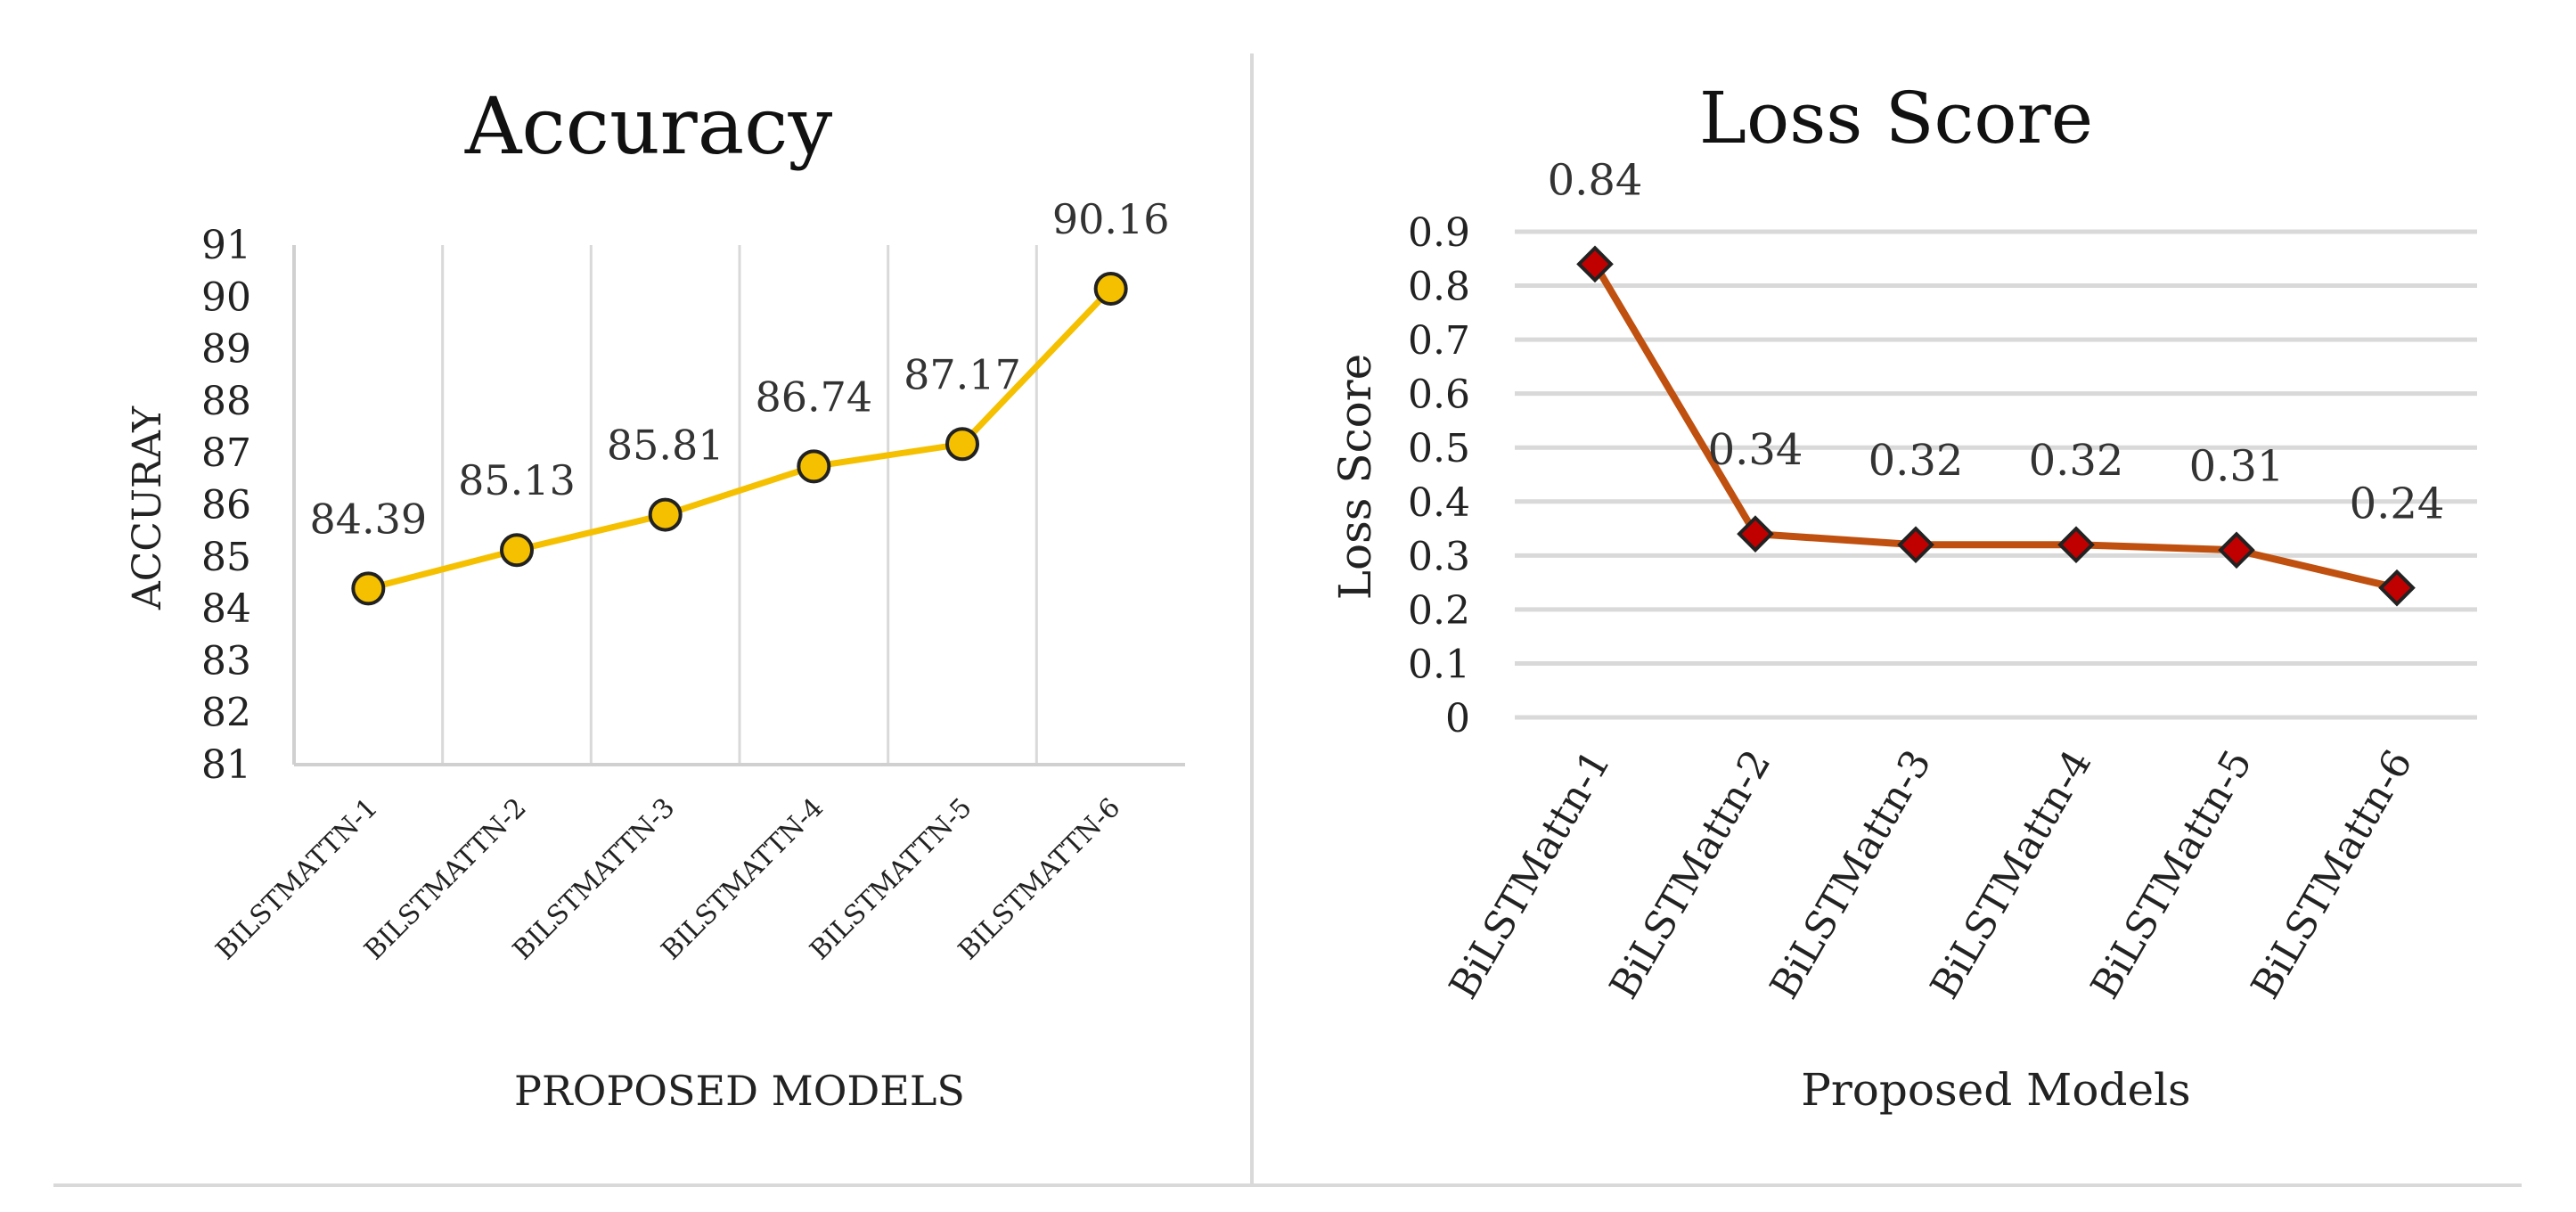 The height and width of the screenshot is (1212, 2576). I want to click on loss-y-tick-label: 0.7, so click(1439, 341).